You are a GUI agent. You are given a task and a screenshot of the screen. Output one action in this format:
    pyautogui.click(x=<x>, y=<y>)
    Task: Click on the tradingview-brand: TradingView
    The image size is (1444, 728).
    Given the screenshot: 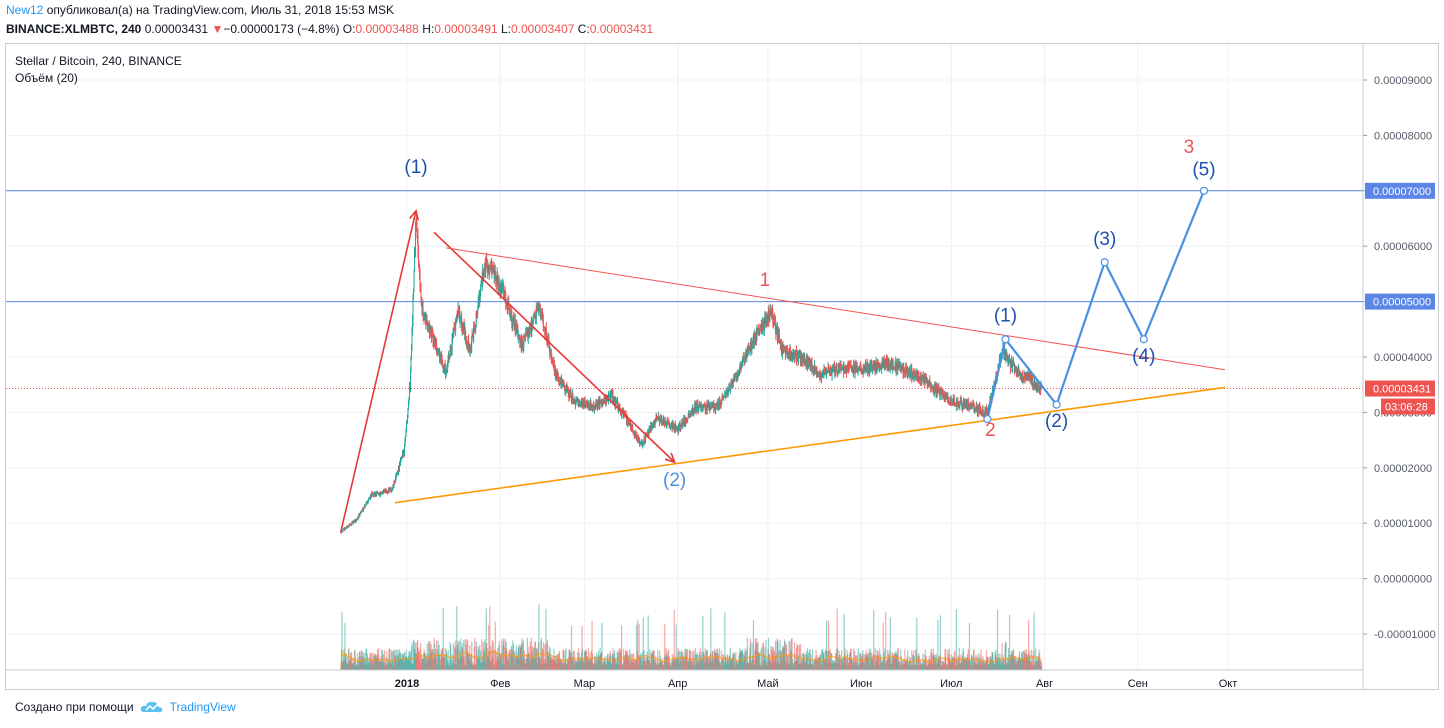 What is the action you would take?
    pyautogui.click(x=202, y=707)
    